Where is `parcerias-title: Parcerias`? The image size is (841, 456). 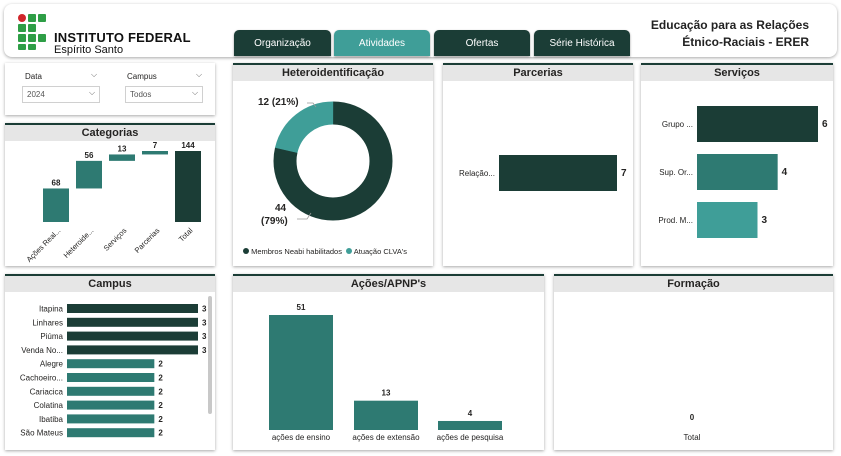
parcerias-title: Parcerias is located at coordinates (538, 72).